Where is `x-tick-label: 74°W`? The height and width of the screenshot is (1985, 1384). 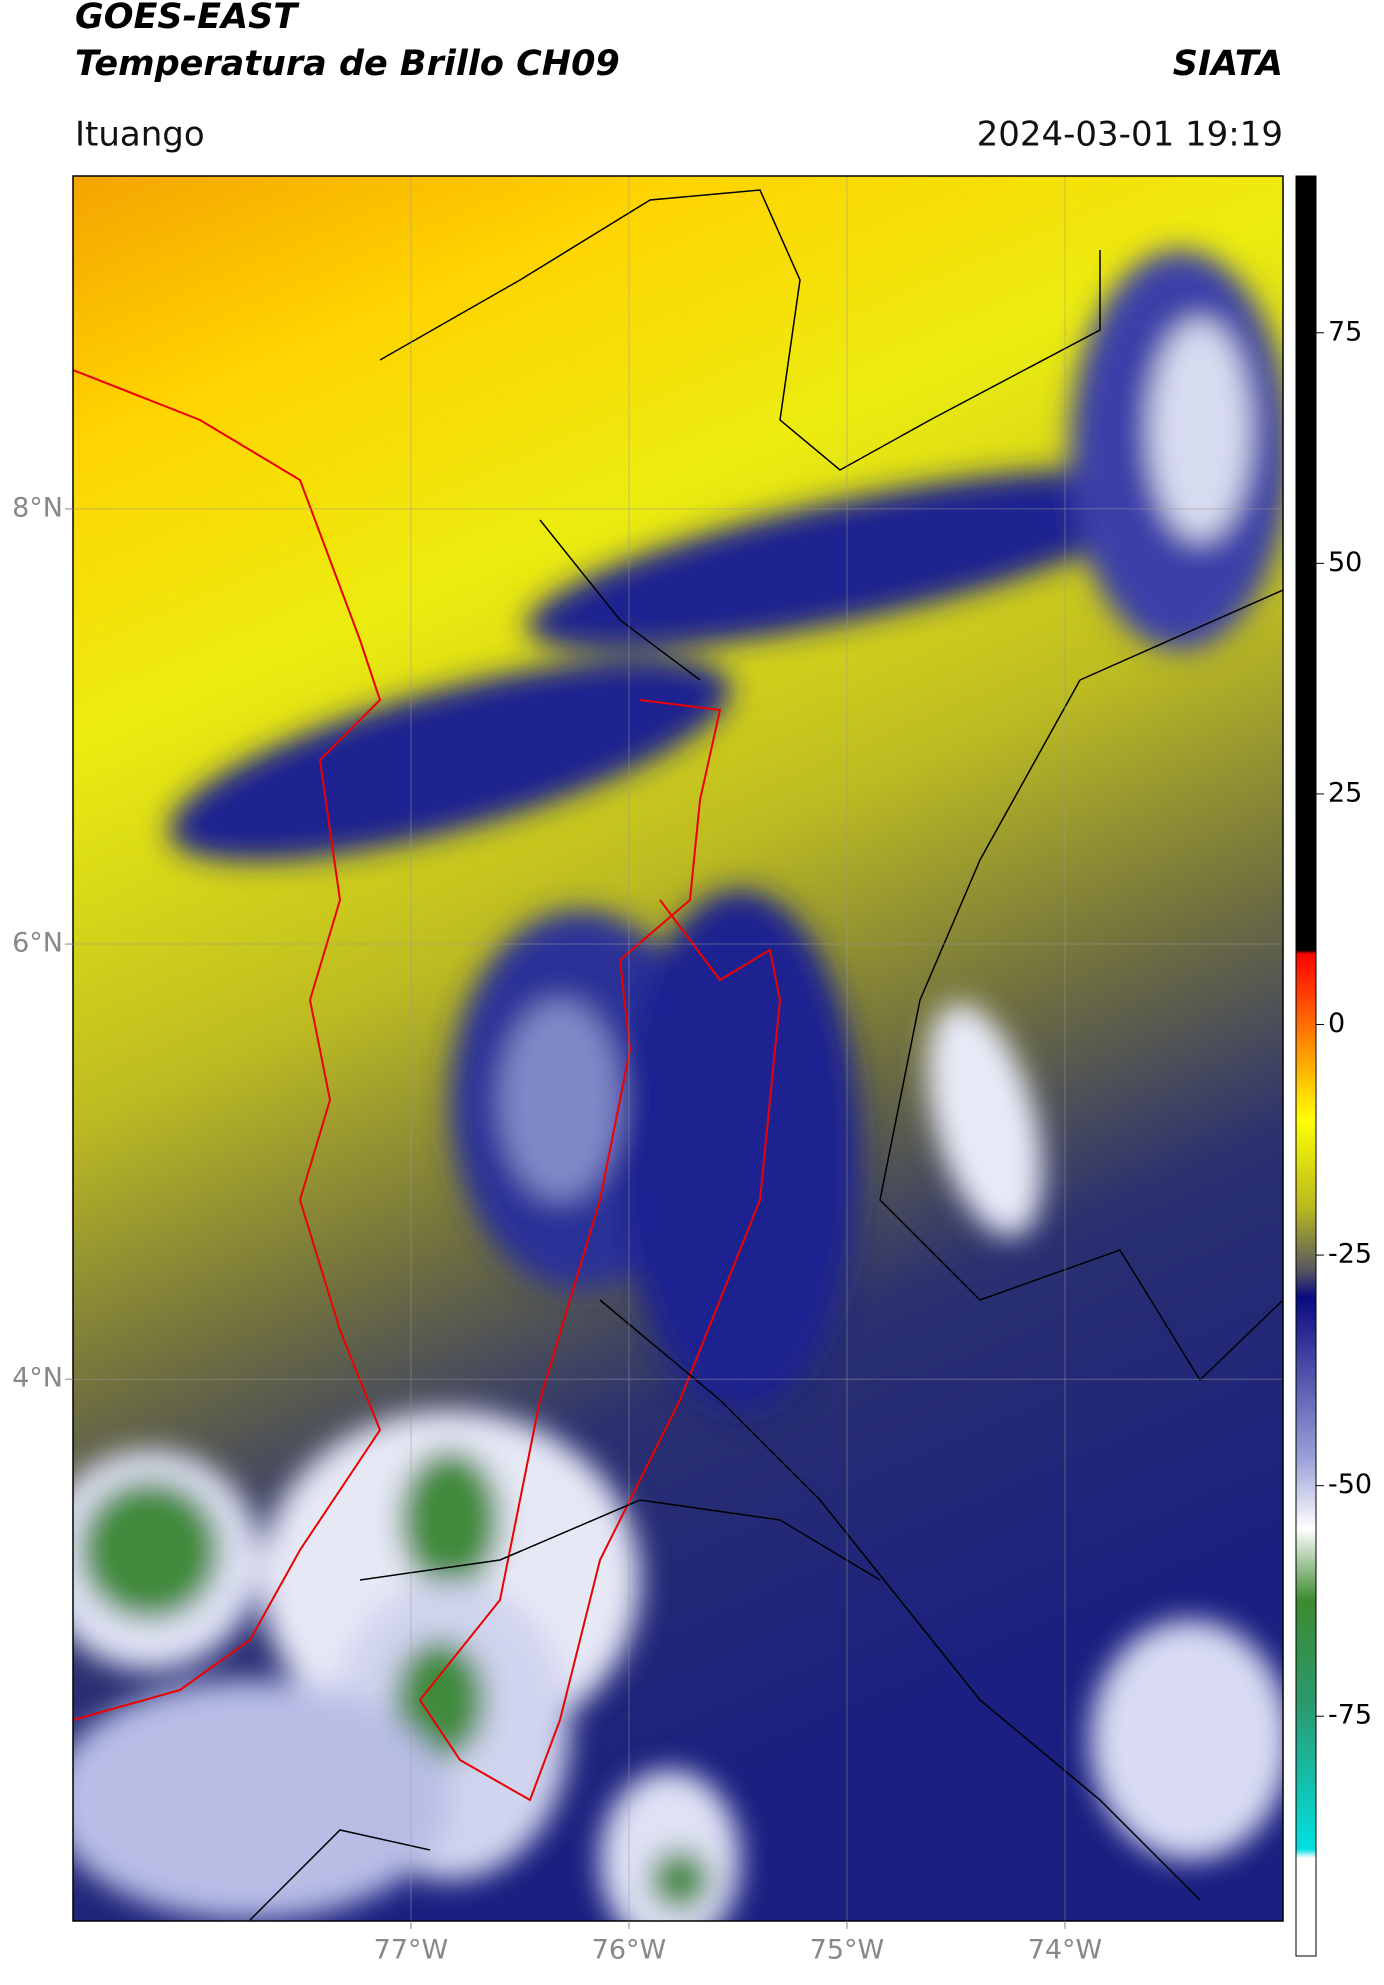
x-tick-label: 74°W is located at coordinates (1065, 1950).